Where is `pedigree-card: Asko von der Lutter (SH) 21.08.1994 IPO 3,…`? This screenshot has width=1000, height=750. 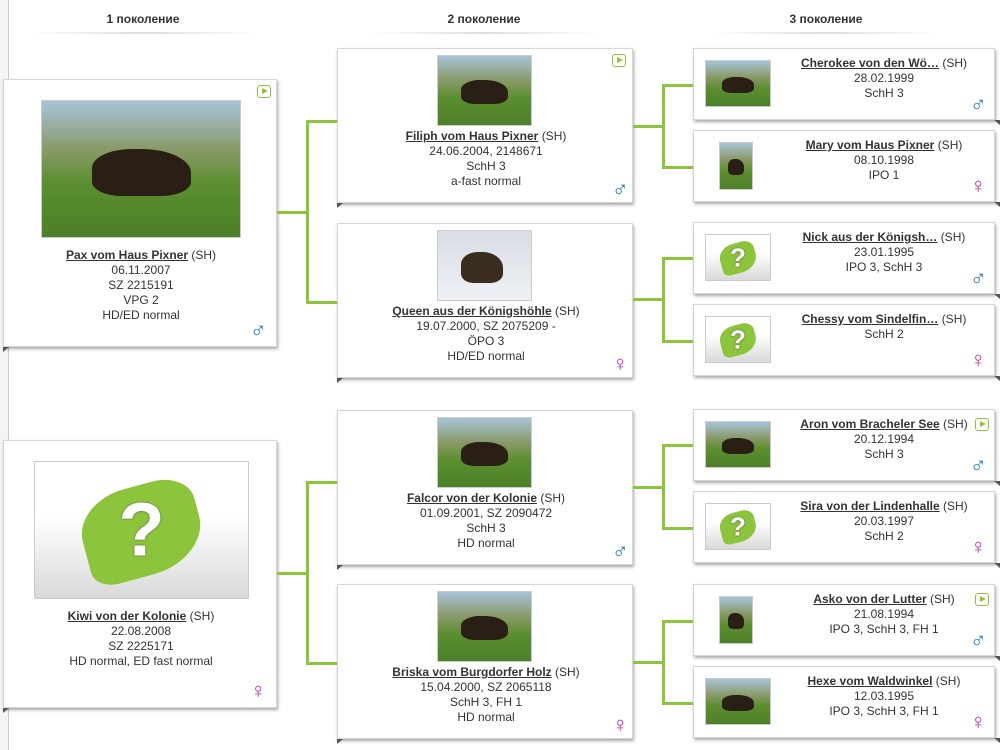 pedigree-card: Asko von der Lutter (SH) 21.08.1994 IPO 3,… is located at coordinates (844, 620).